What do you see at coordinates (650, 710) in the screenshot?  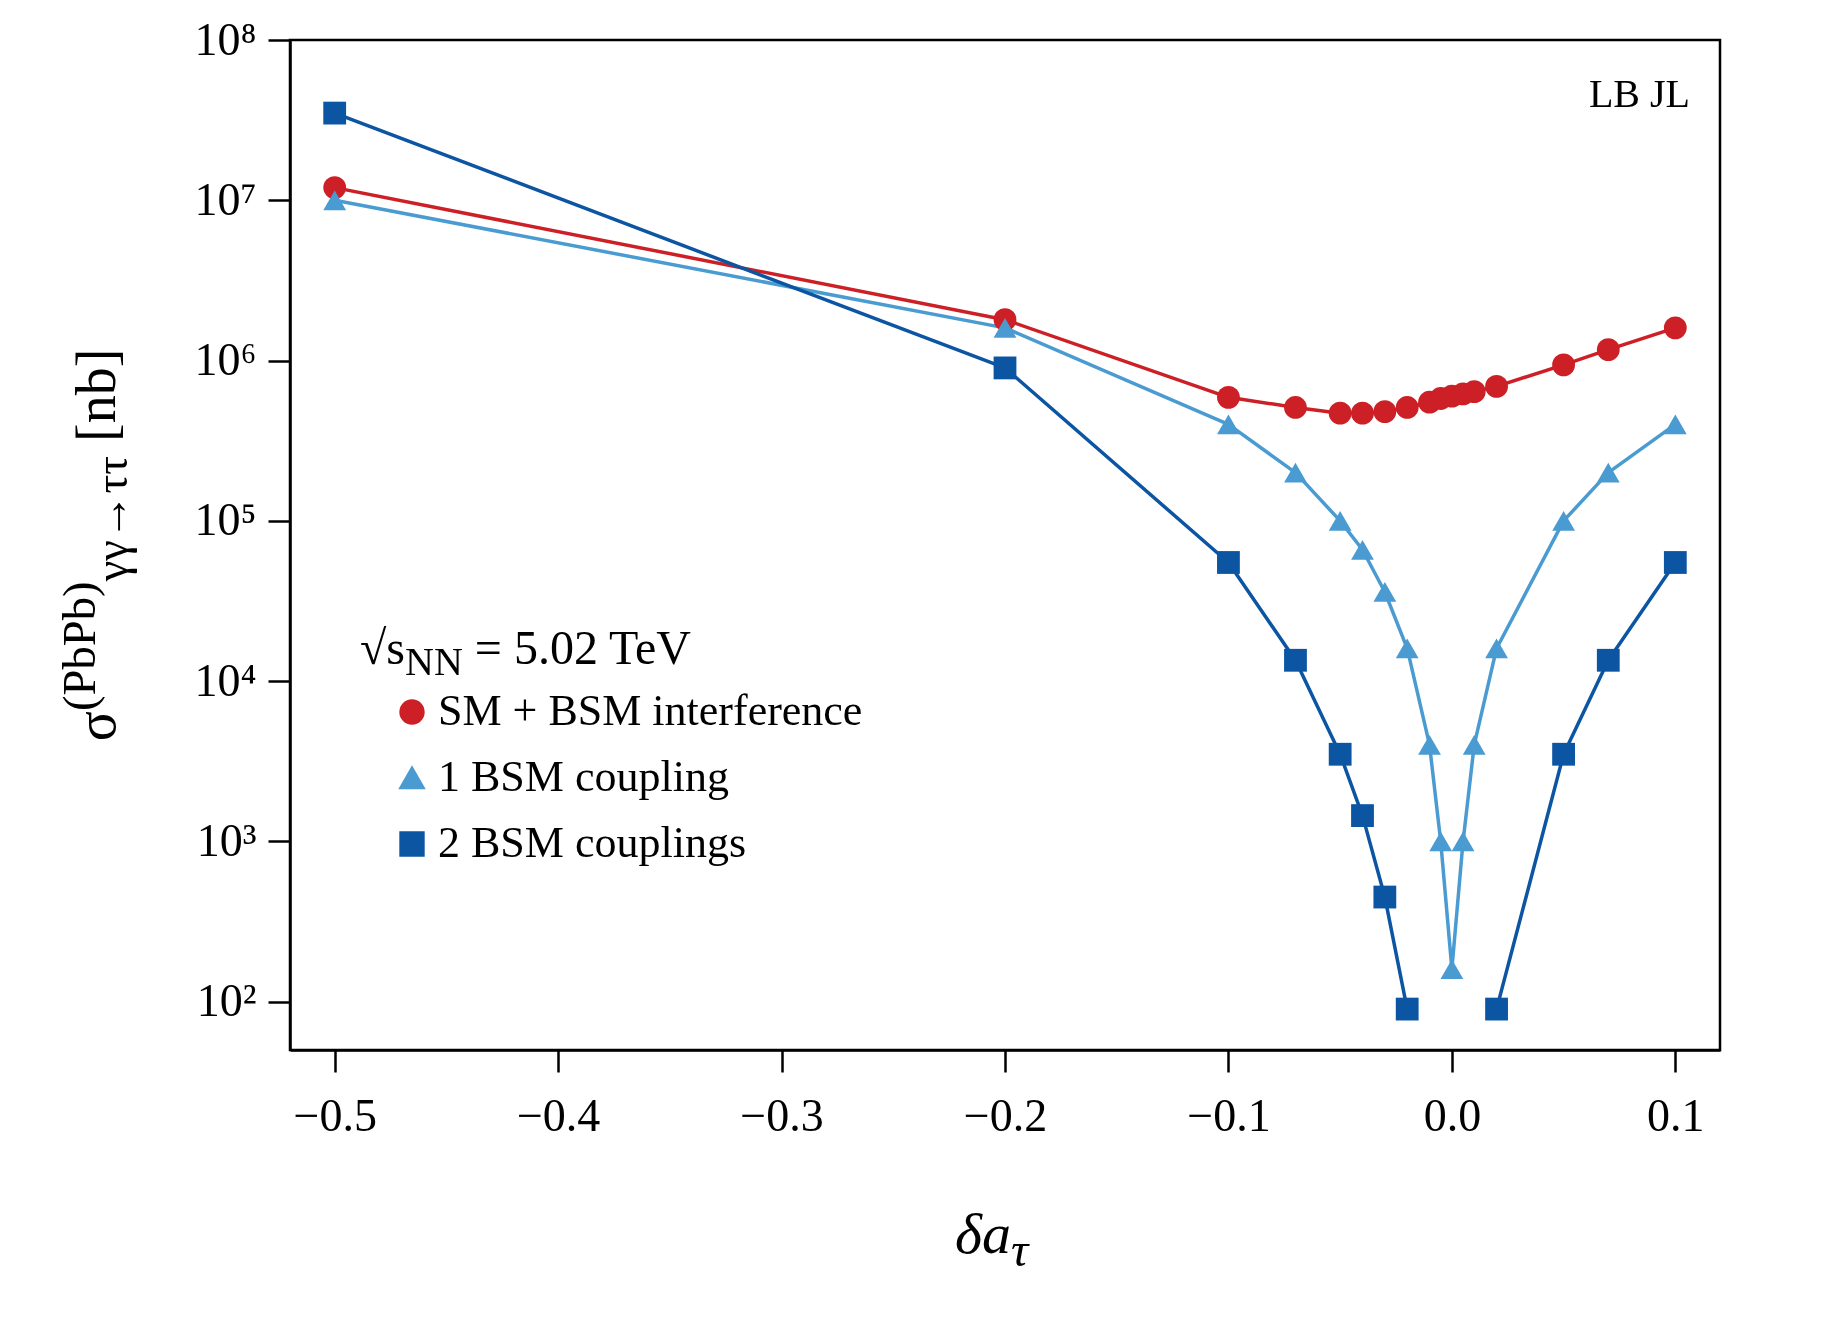 I see `legend-label: SM + BSM interference` at bounding box center [650, 710].